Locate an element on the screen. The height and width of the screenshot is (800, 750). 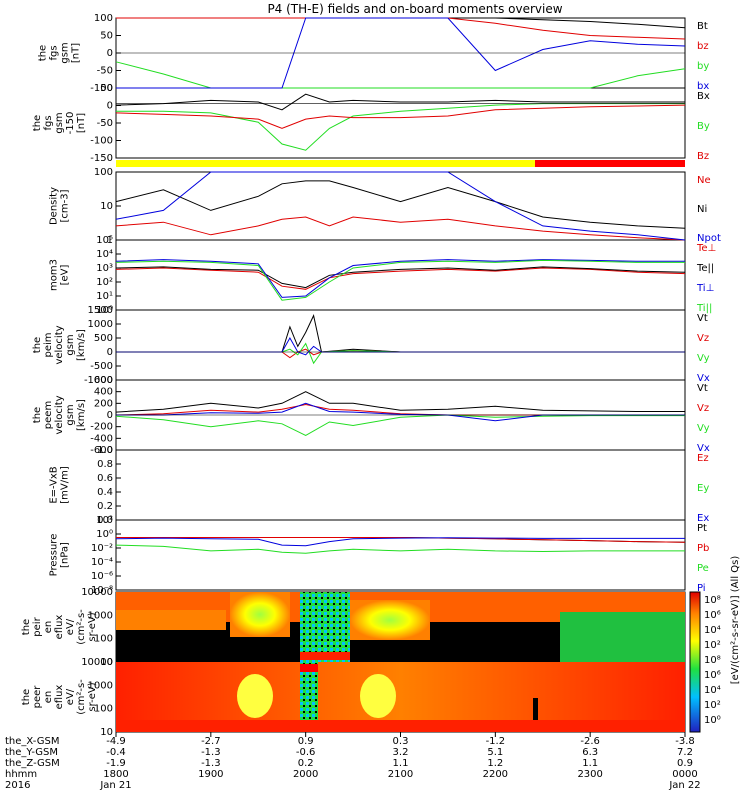
legend-item: Ez is located at coordinates (703, 458).